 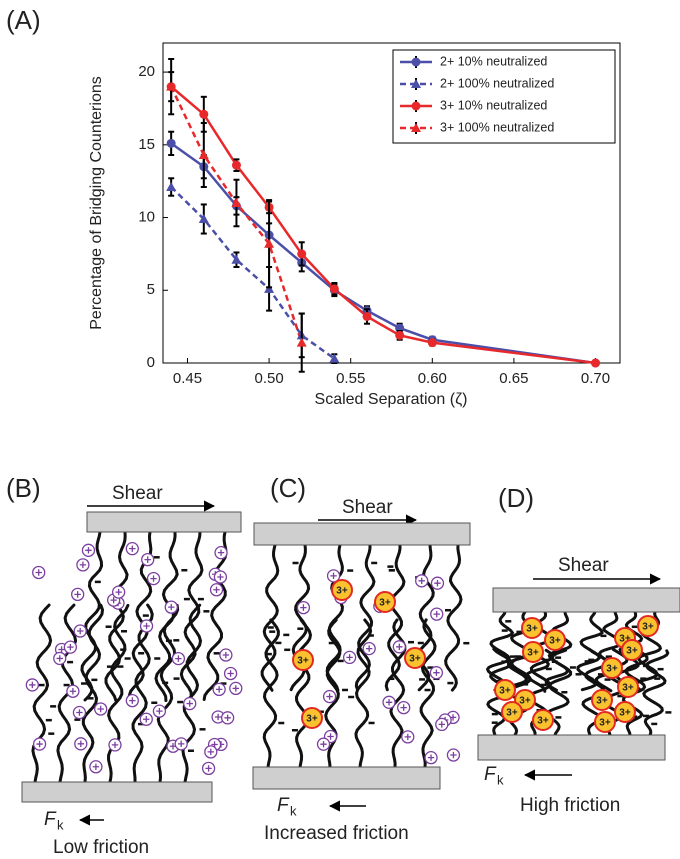 I want to click on panel-label: (A), so click(x=23, y=20).